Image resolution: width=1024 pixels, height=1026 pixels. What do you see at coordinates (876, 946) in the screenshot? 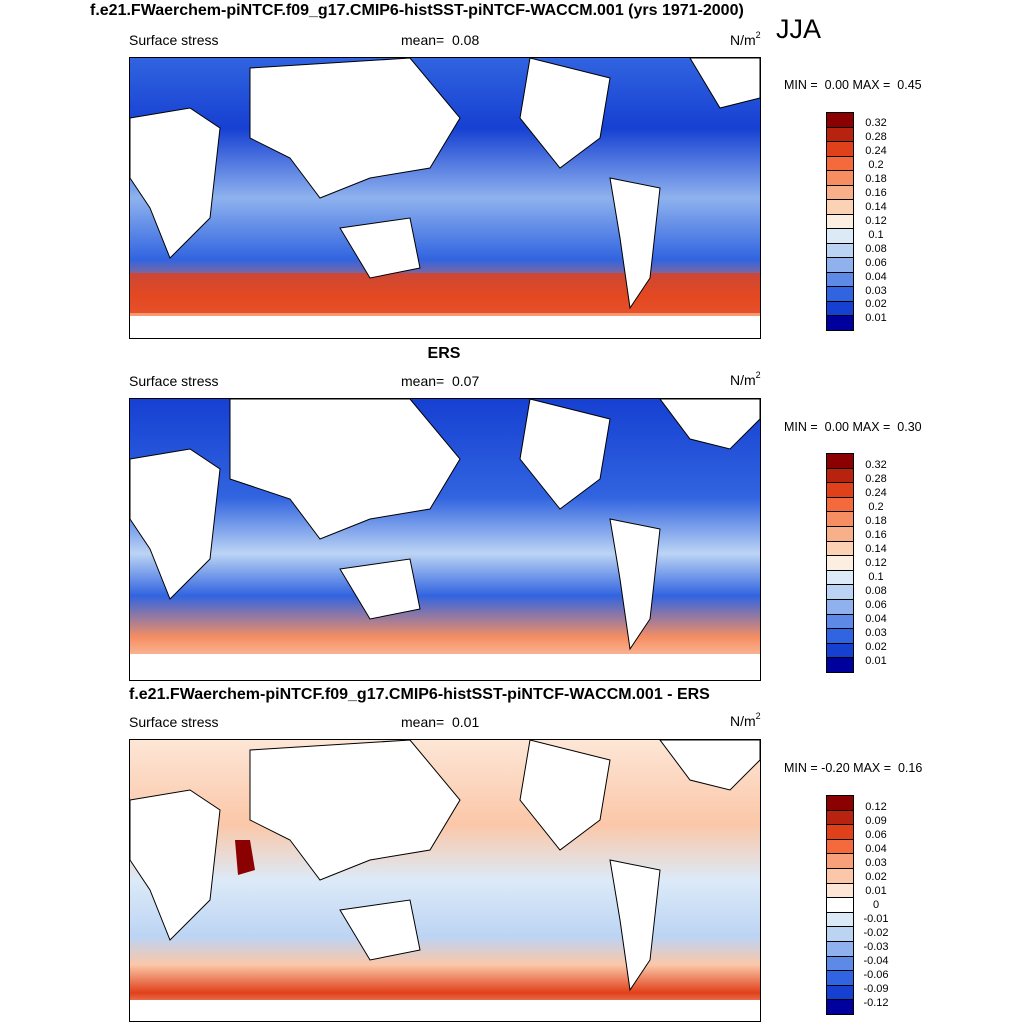
I see `colorbar-level-label: -0.03` at bounding box center [876, 946].